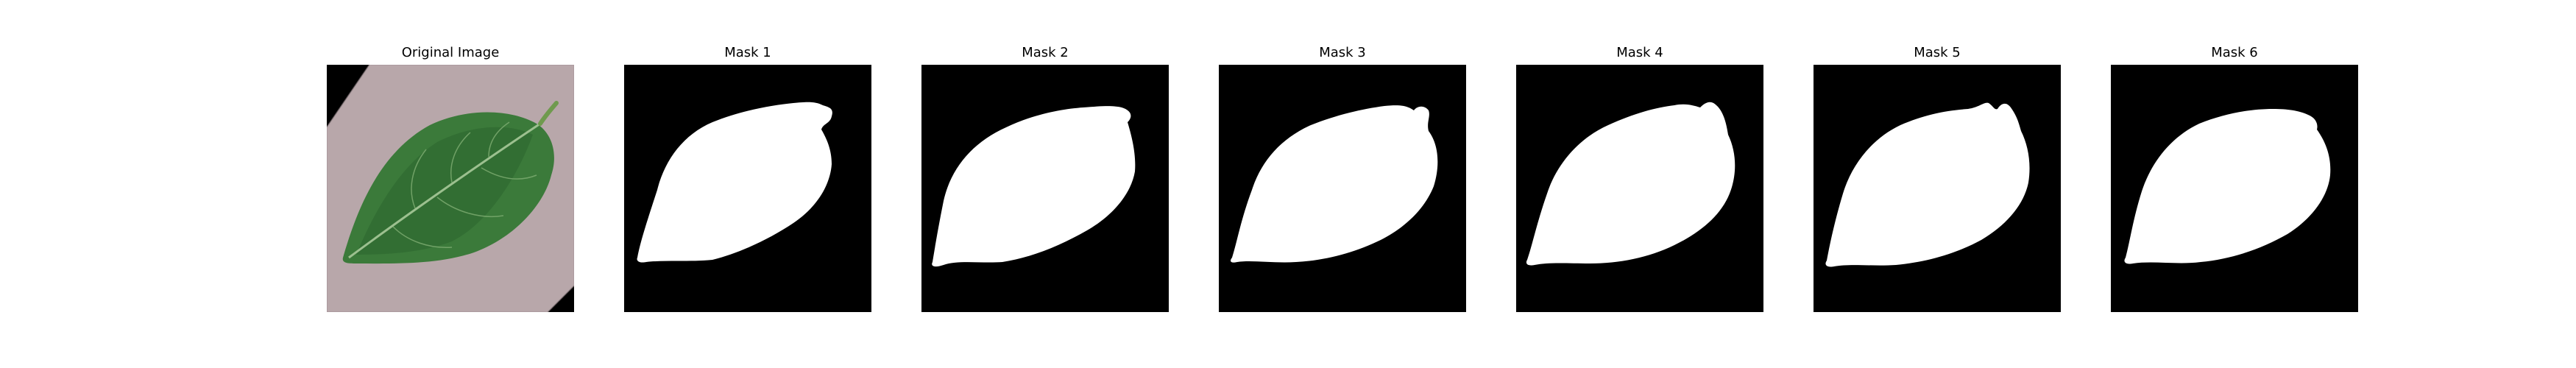  Describe the element at coordinates (1045, 52) in the screenshot. I see `panel-title: Mask 2` at that location.